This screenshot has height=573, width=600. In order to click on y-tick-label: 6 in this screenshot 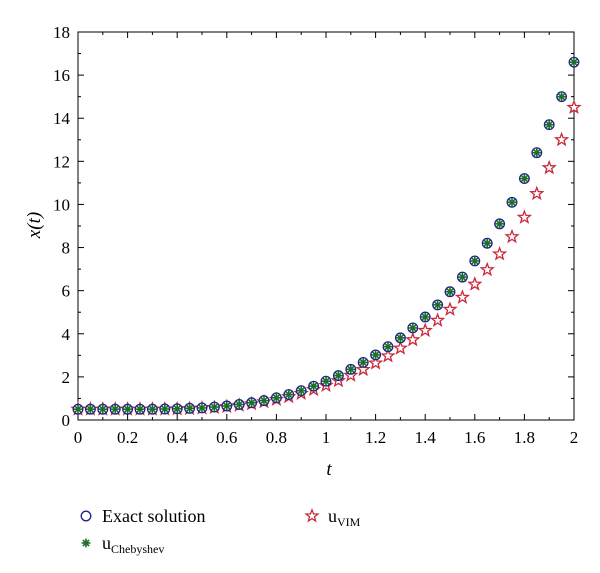, I will do `click(66, 291)`.